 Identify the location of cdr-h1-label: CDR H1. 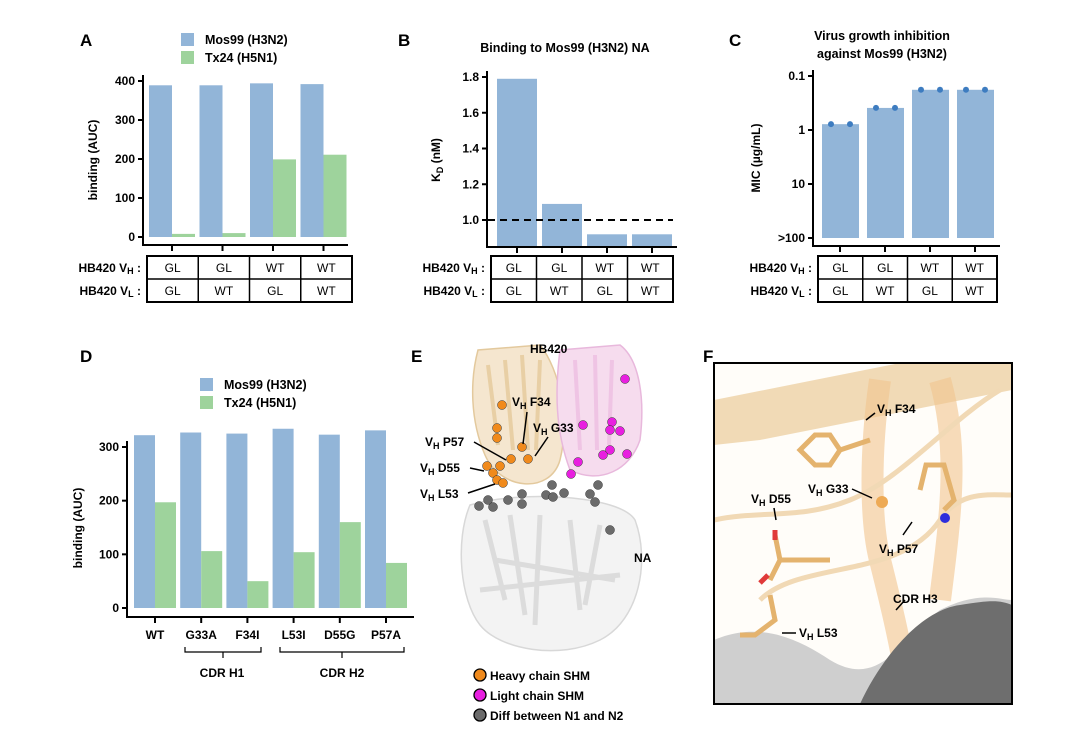
(222, 673).